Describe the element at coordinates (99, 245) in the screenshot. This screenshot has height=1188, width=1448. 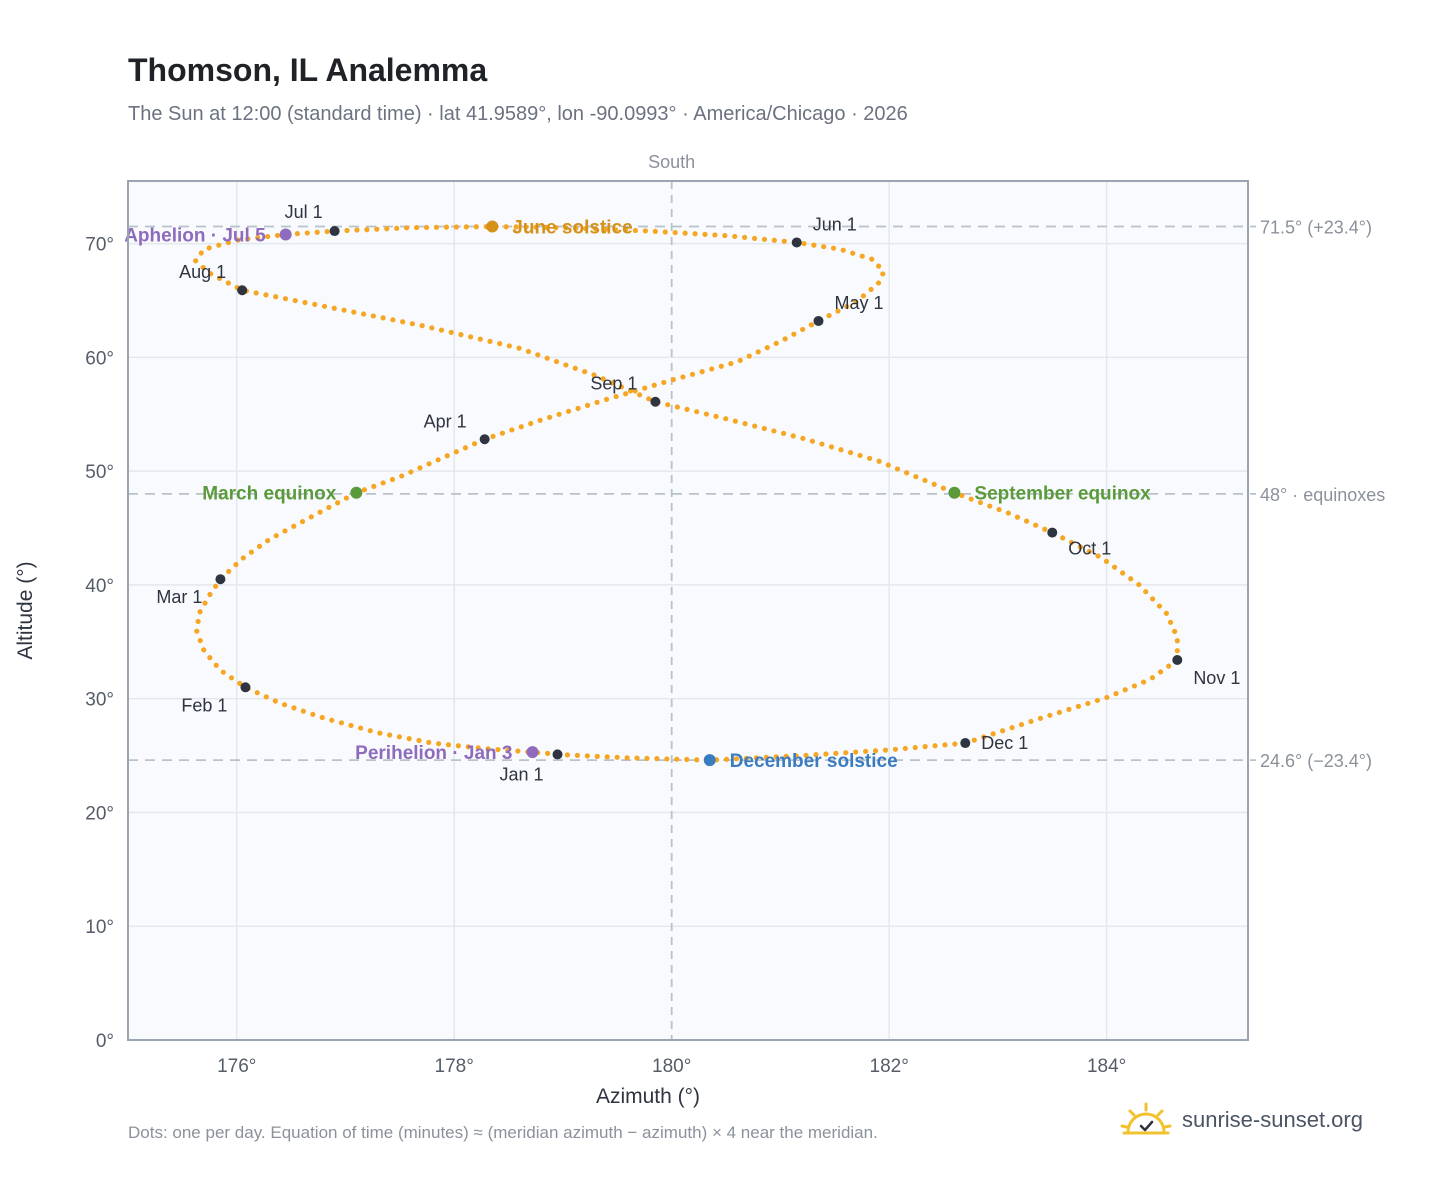
I see `y-tick-label: 70°` at that location.